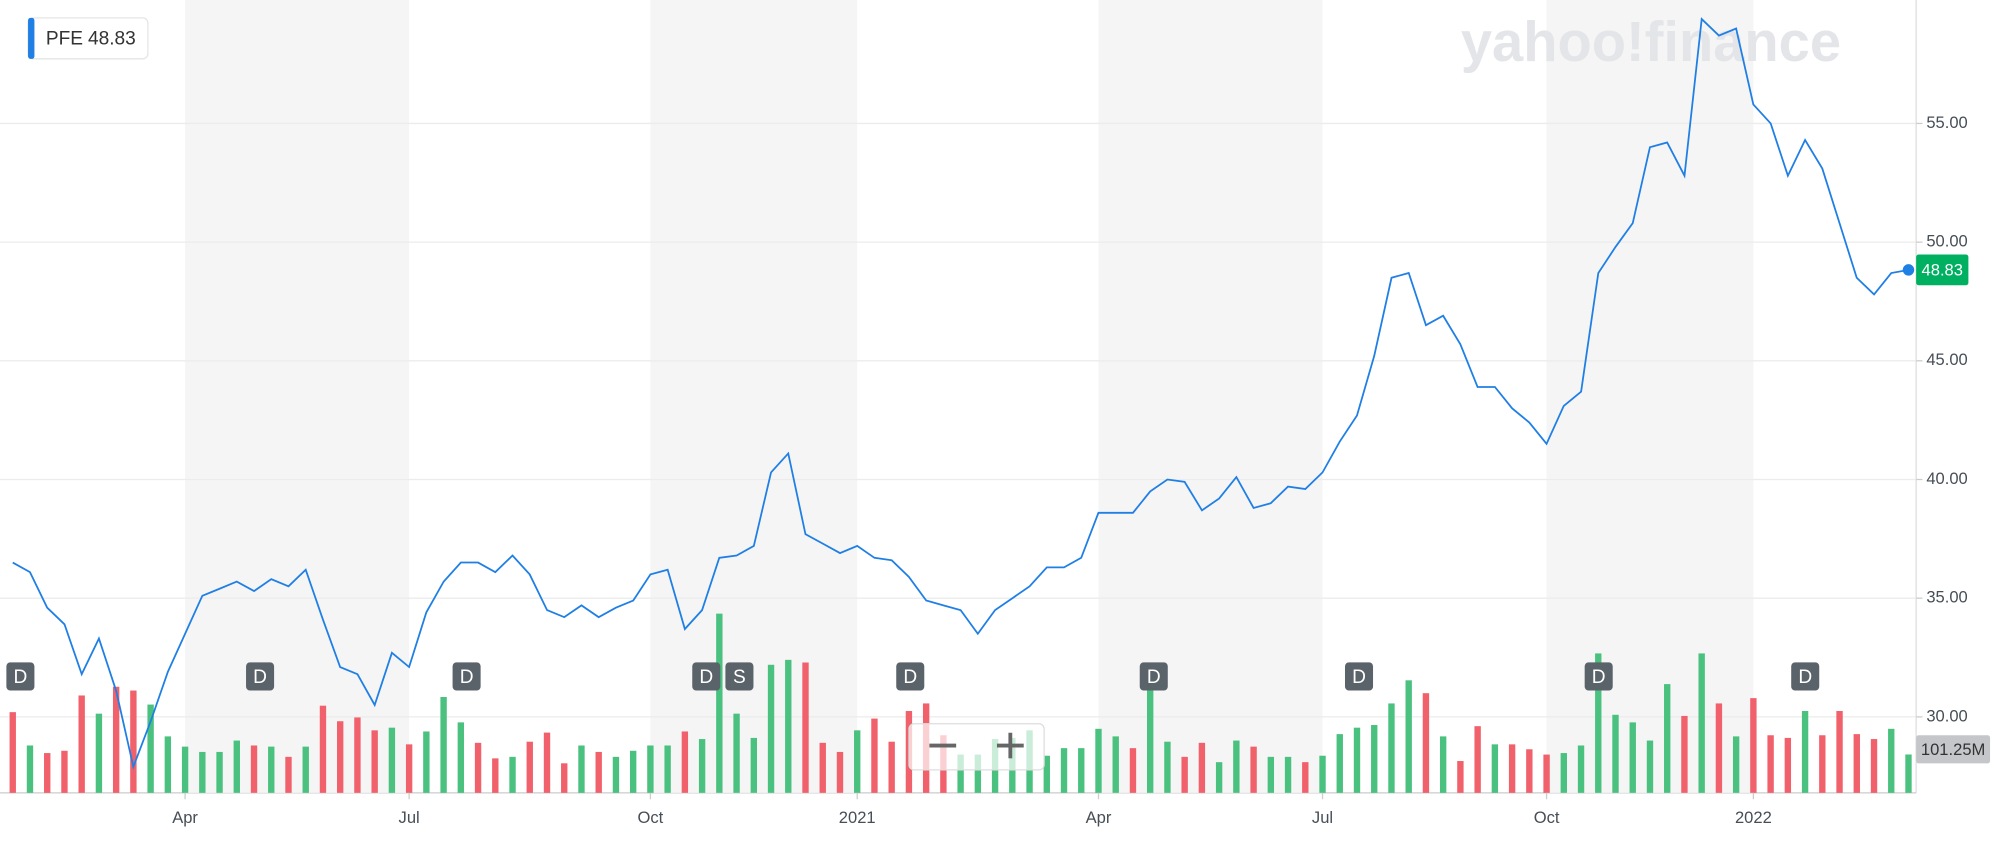 The image size is (1999, 844). I want to click on zoom-control, so click(976, 747).